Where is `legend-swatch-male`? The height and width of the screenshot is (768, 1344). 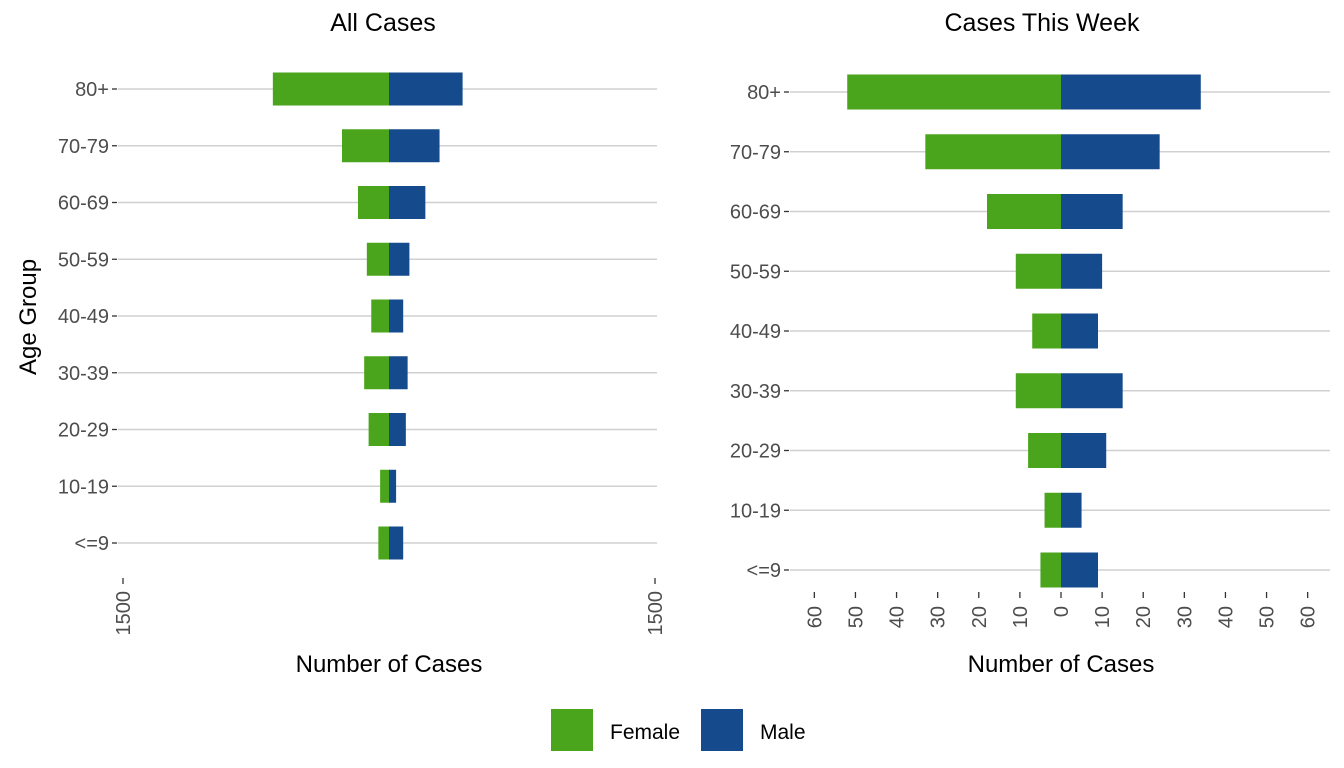 legend-swatch-male is located at coordinates (722, 730).